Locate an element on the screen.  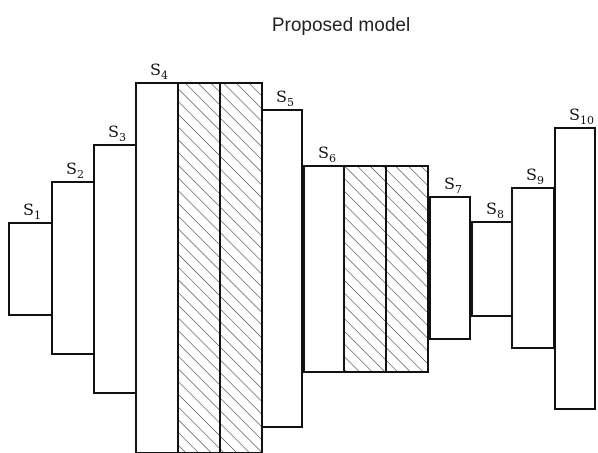
segment-label-s1: S1 is located at coordinates (32, 211).